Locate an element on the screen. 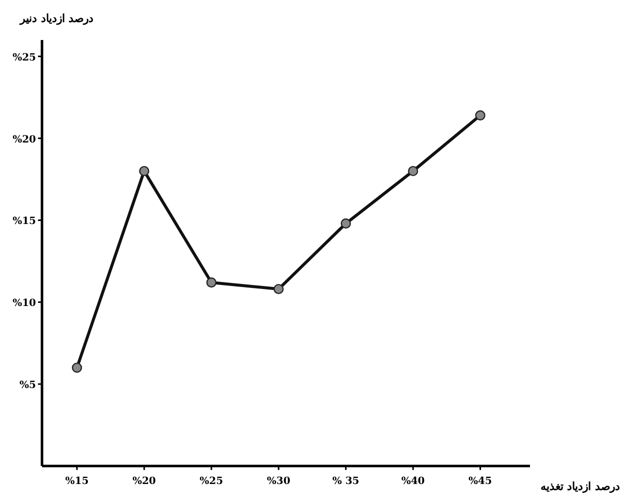  x-axis-title: درصد ازدیاد تغذیه is located at coordinates (580, 486).